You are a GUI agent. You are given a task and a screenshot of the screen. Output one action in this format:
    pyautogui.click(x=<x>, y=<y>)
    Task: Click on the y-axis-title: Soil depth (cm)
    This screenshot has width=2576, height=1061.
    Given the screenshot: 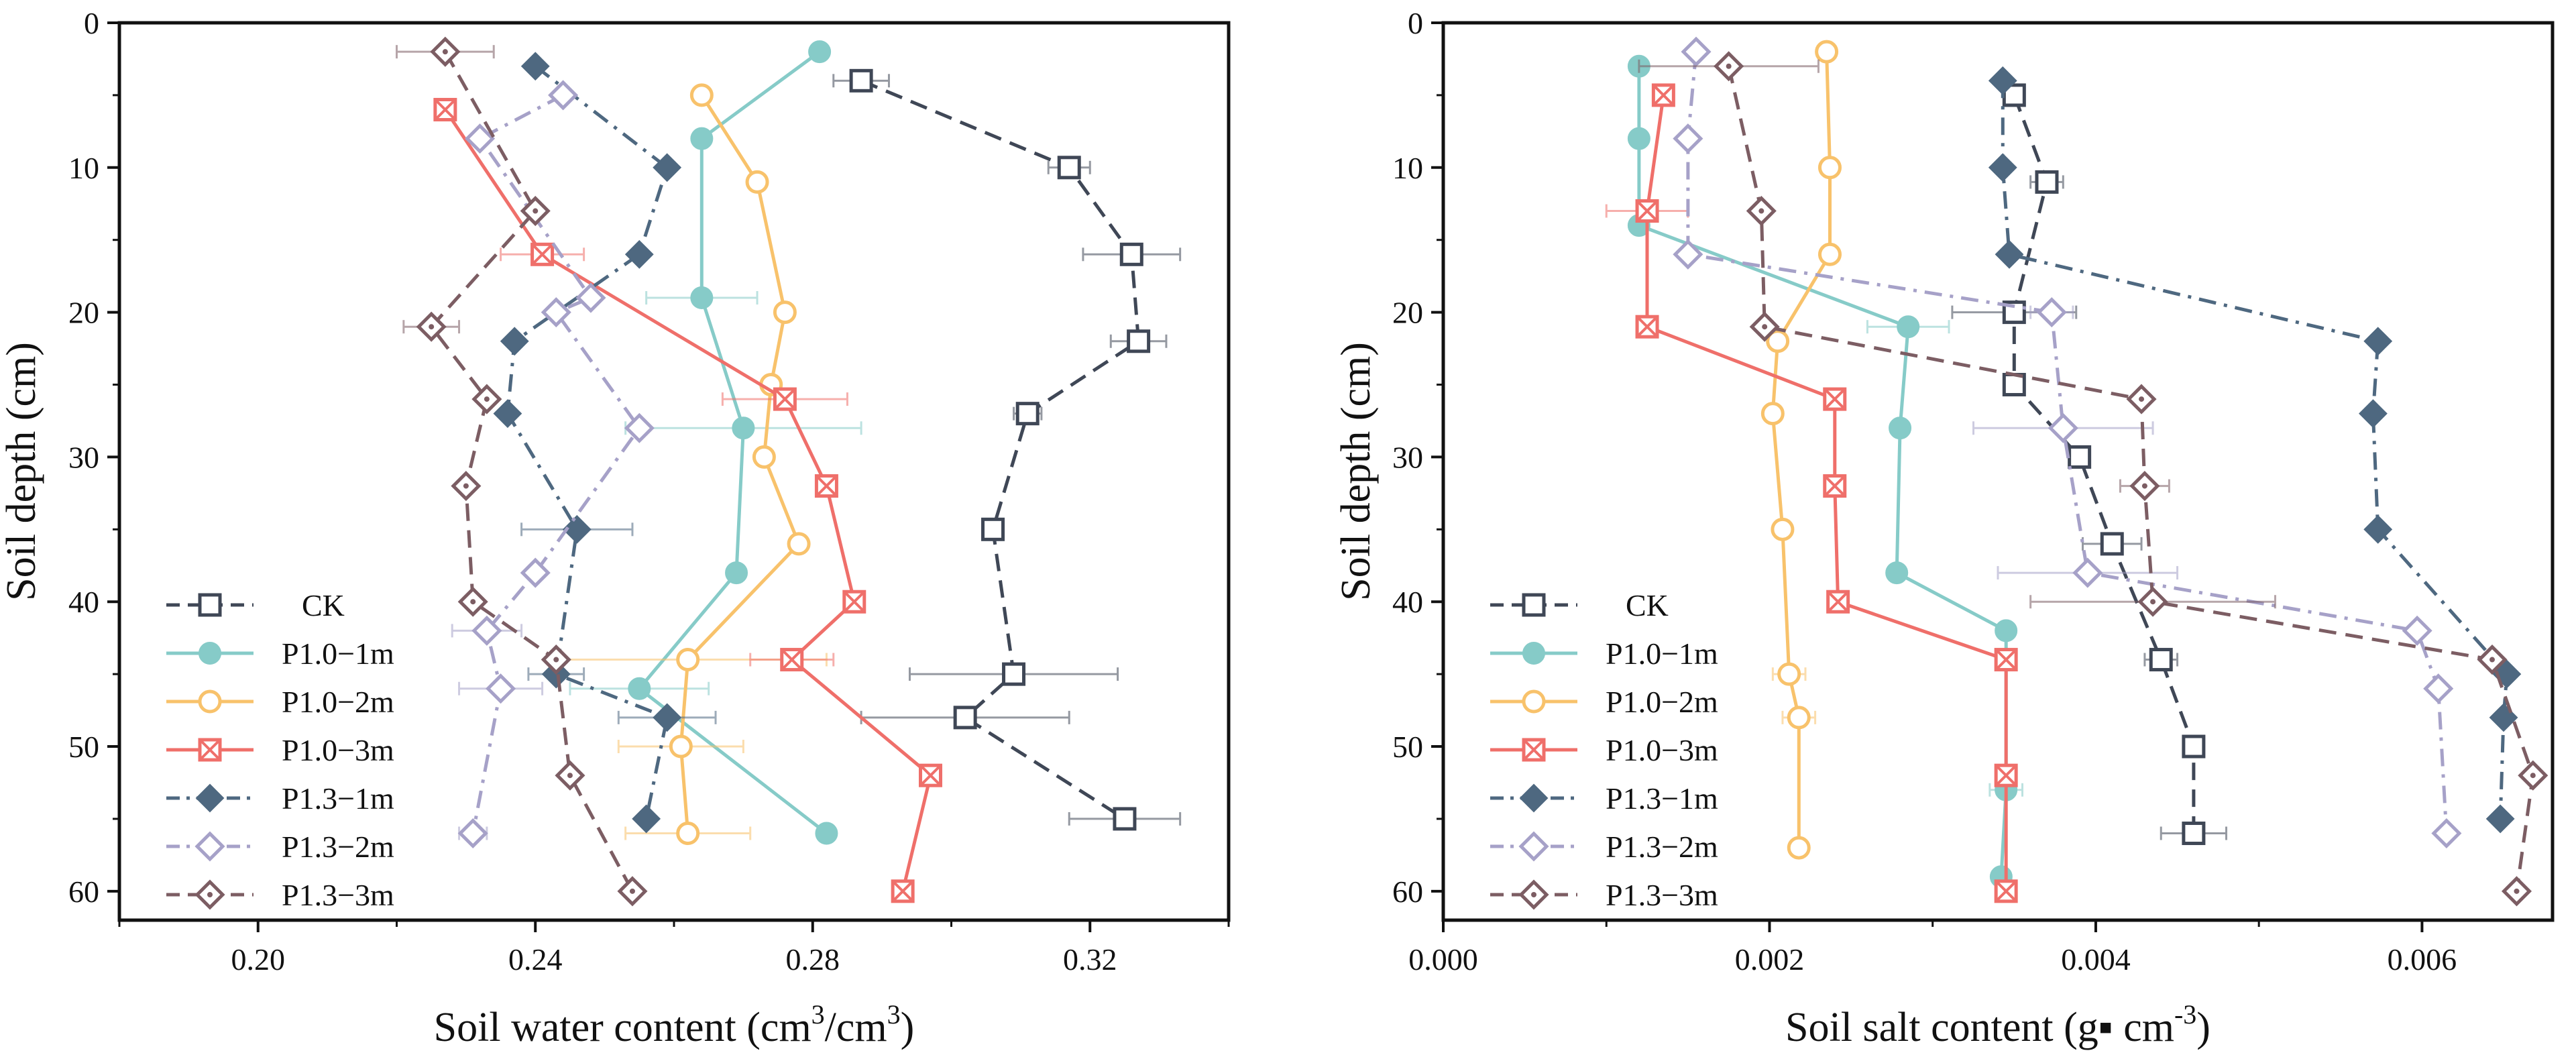 What is the action you would take?
    pyautogui.click(x=22, y=471)
    